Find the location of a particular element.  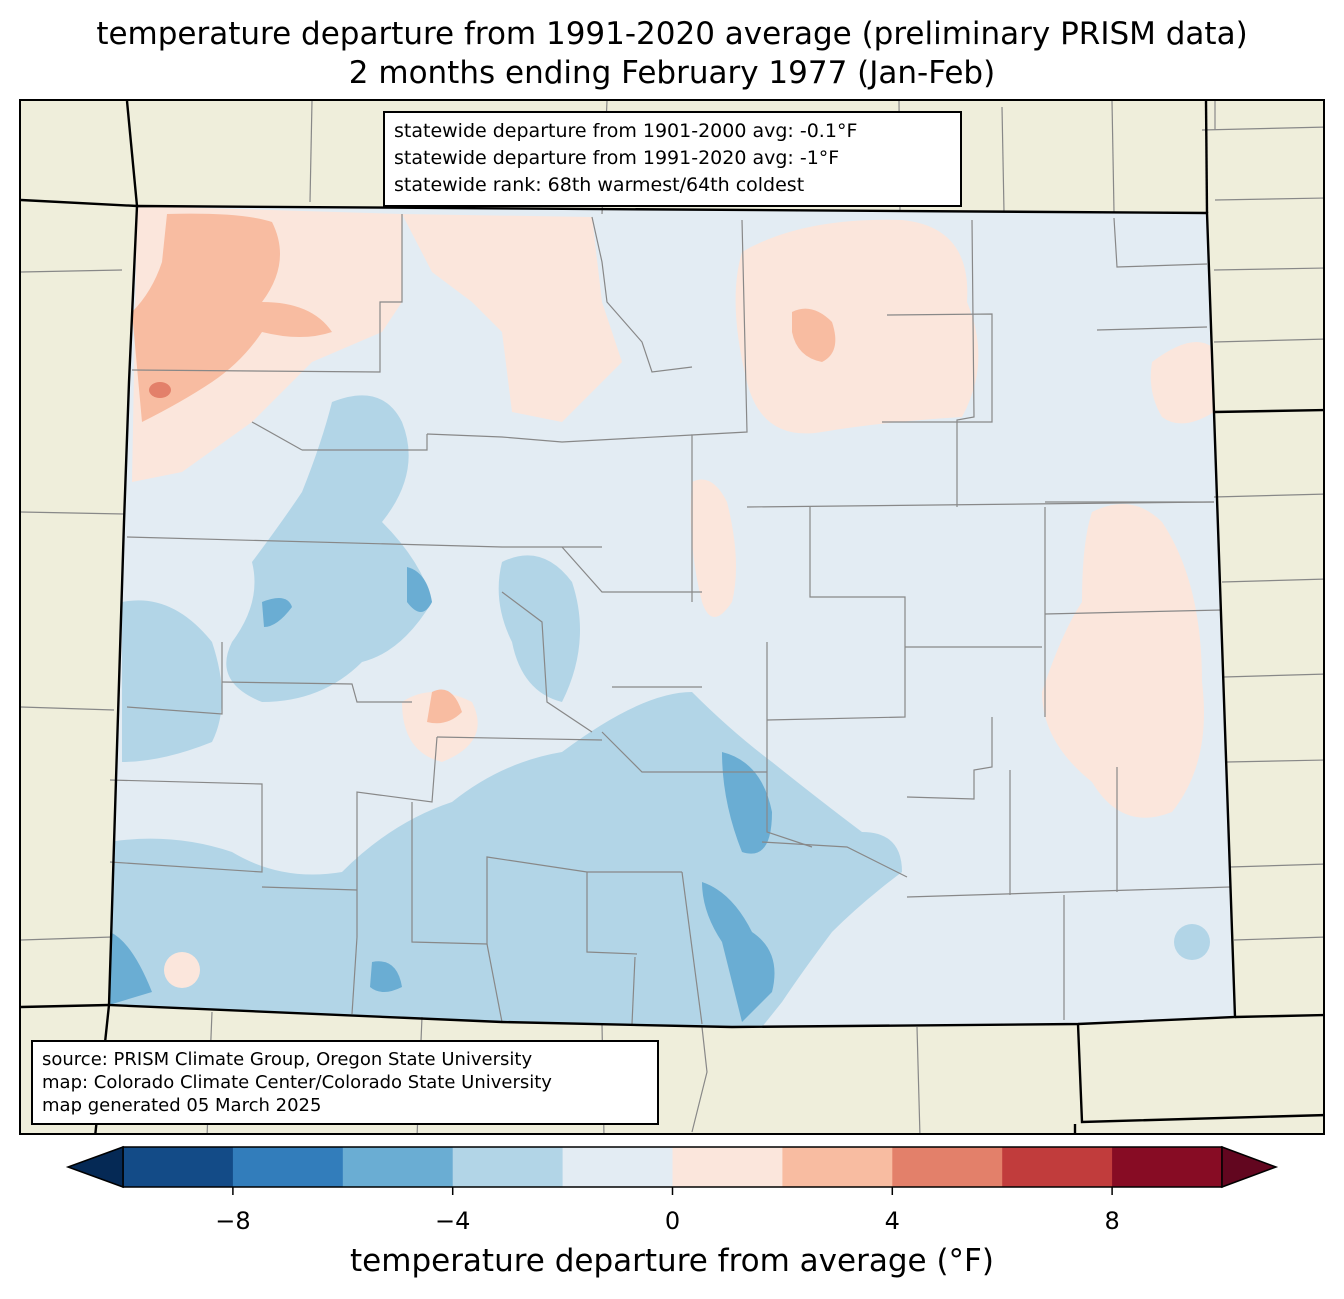

colorbar-under-arrow is located at coordinates (94, 1167).